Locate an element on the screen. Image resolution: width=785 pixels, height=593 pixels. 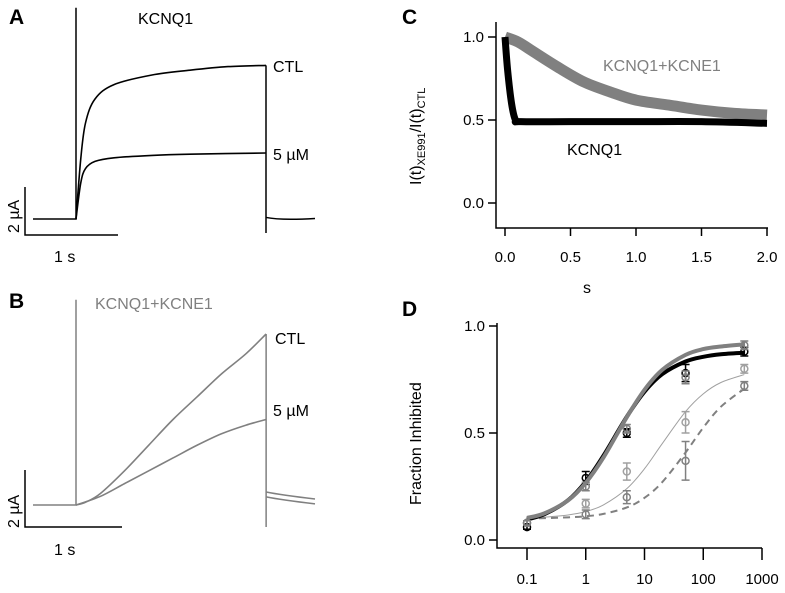
panel-a-traces is located at coordinates (174, 120).